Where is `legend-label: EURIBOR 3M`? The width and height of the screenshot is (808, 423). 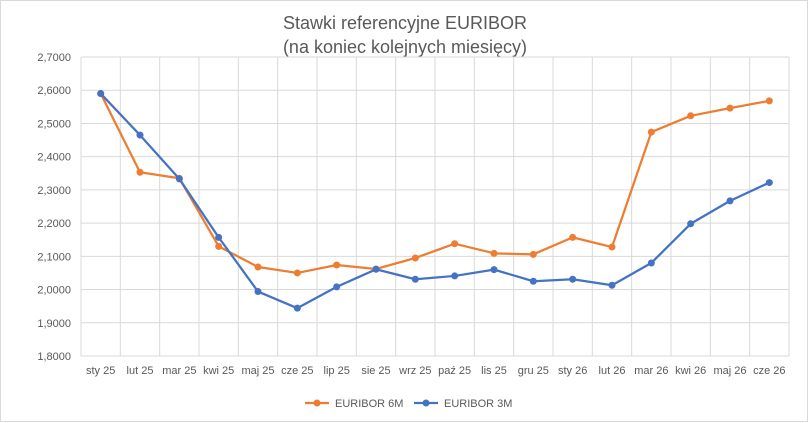 legend-label: EURIBOR 3M is located at coordinates (478, 404).